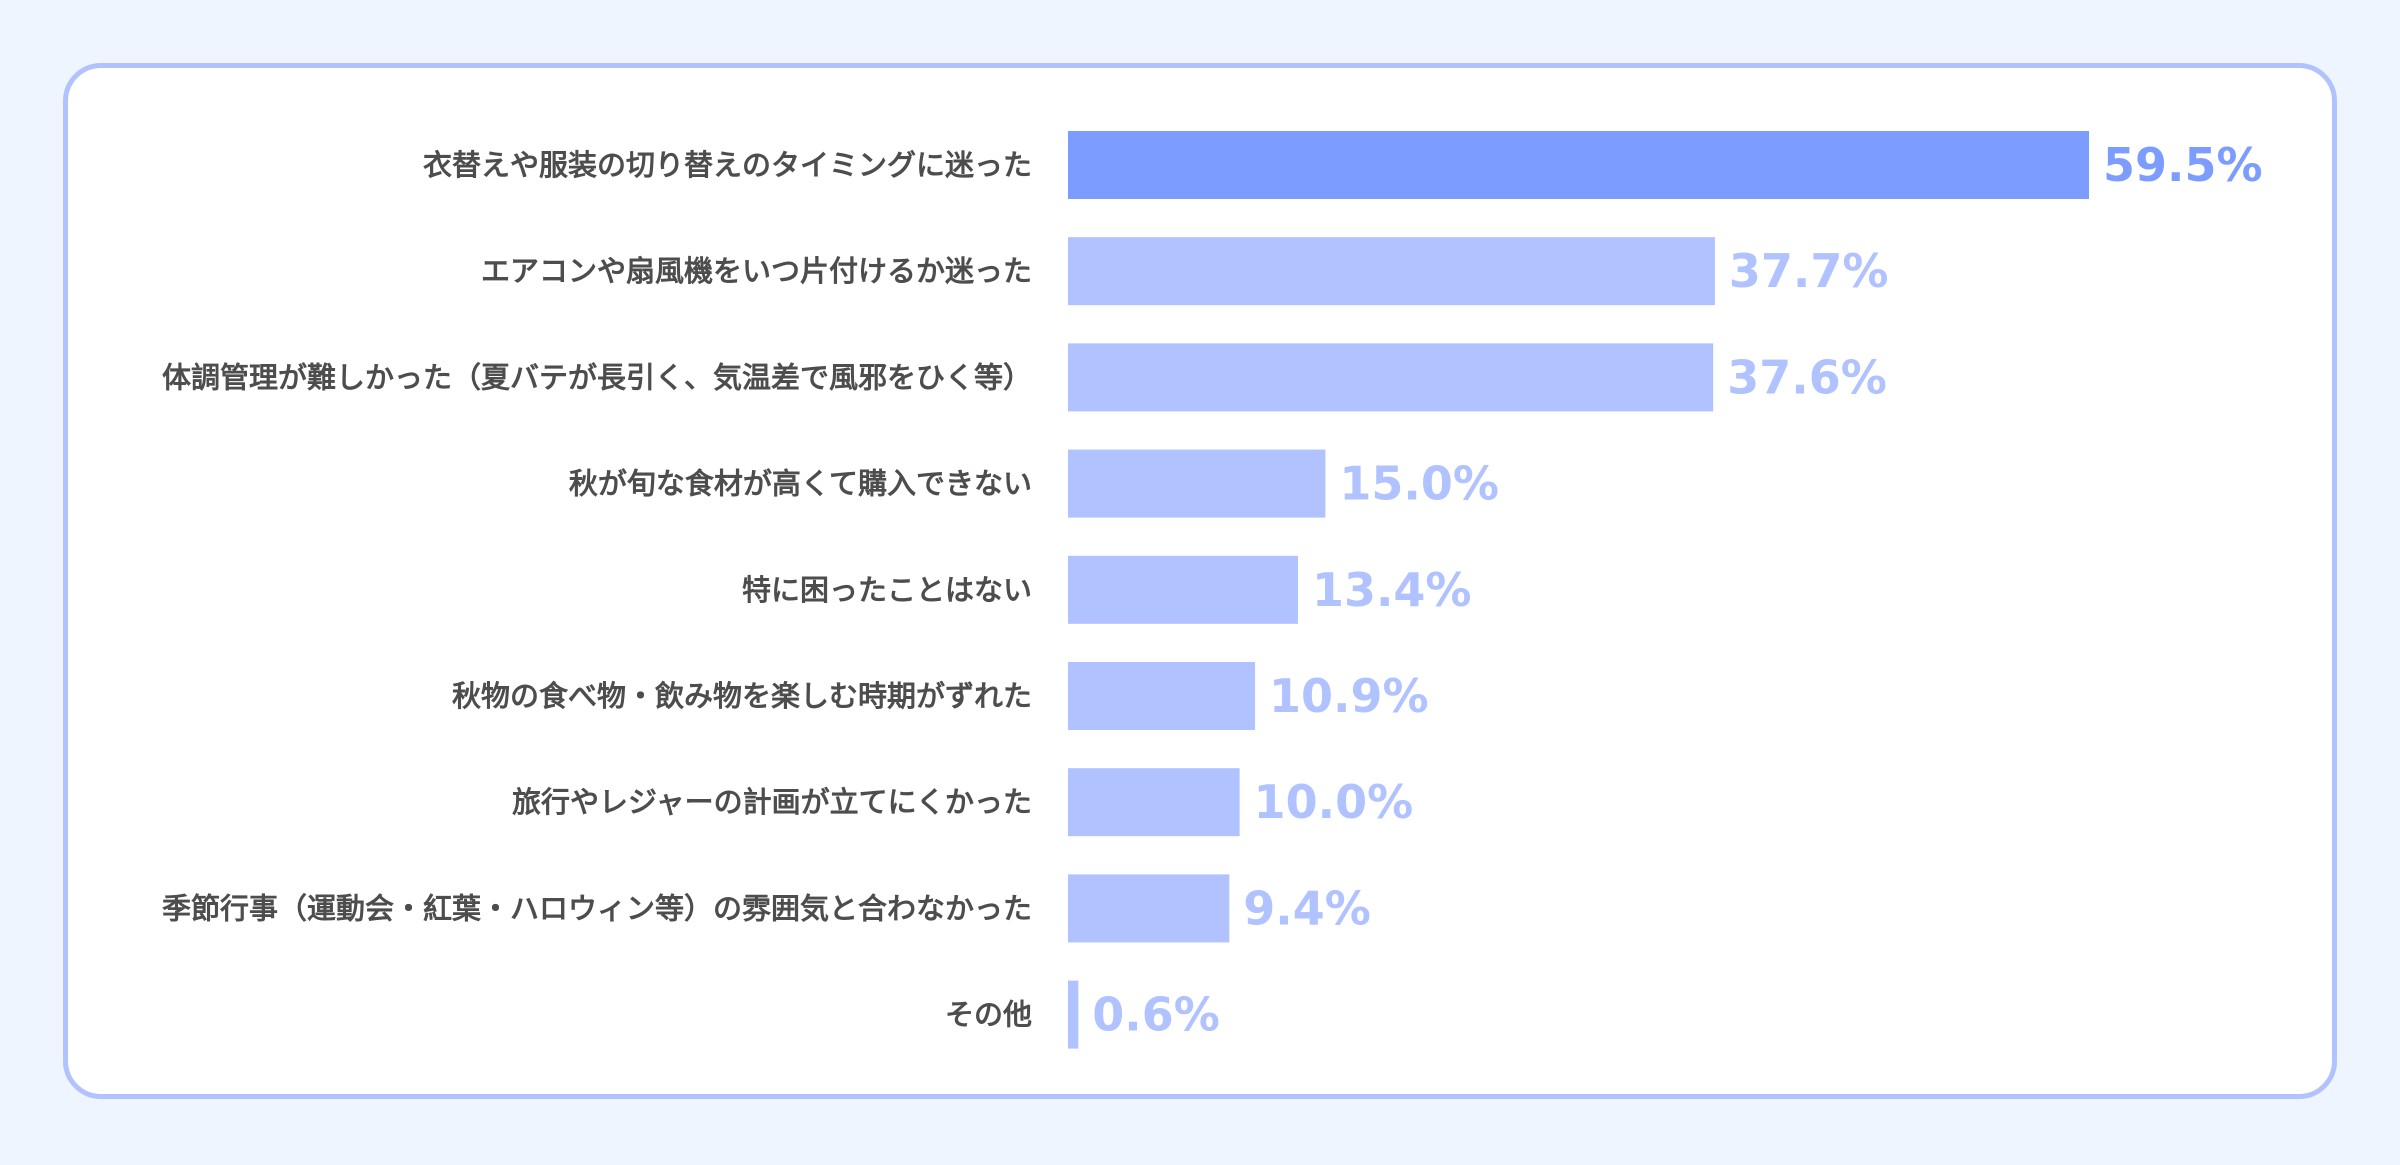 Image resolution: width=2400 pixels, height=1165 pixels. What do you see at coordinates (1809, 271) in the screenshot?
I see `value-label: 37.7%` at bounding box center [1809, 271].